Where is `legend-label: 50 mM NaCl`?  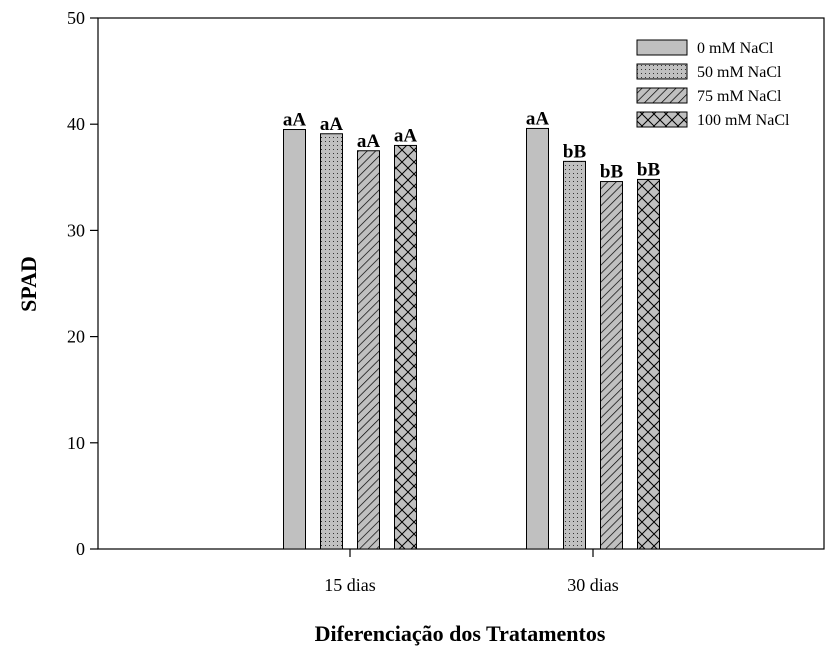 legend-label: 50 mM NaCl is located at coordinates (739, 72).